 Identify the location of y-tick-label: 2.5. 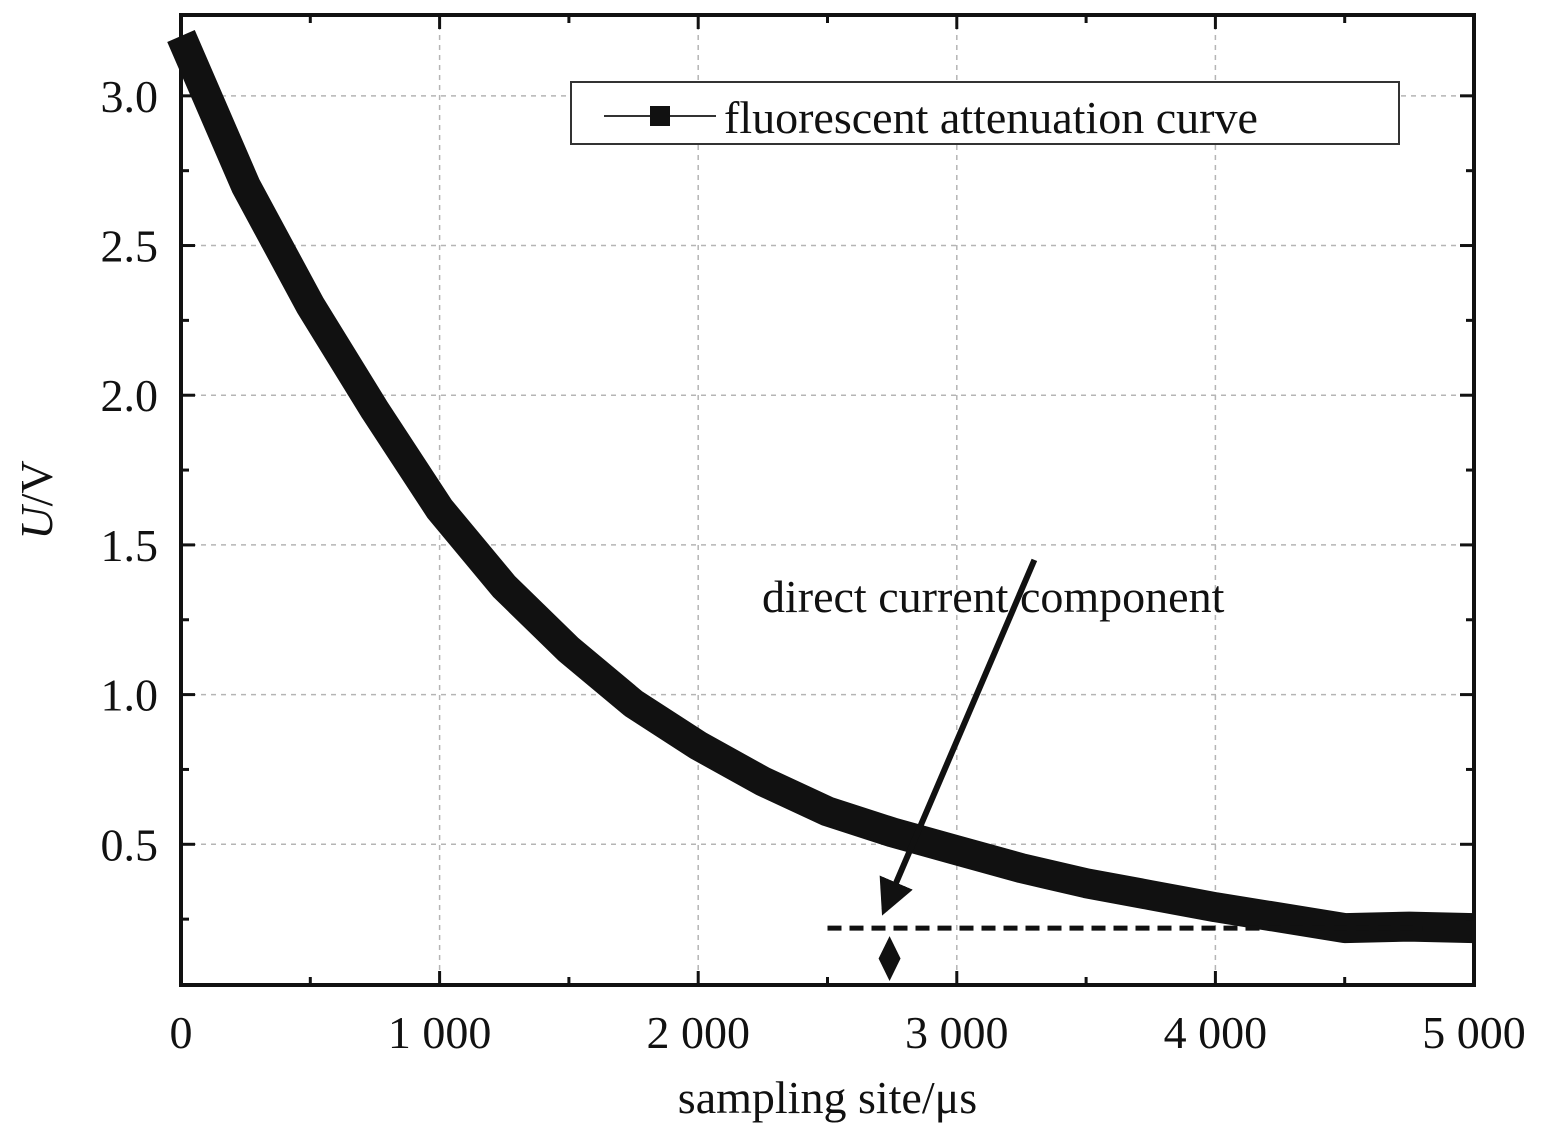
(130, 246).